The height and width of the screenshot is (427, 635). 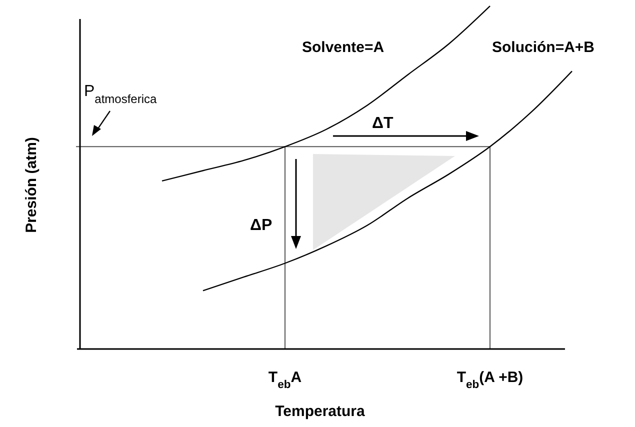 What do you see at coordinates (383, 123) in the screenshot?
I see `annotation: ΔT` at bounding box center [383, 123].